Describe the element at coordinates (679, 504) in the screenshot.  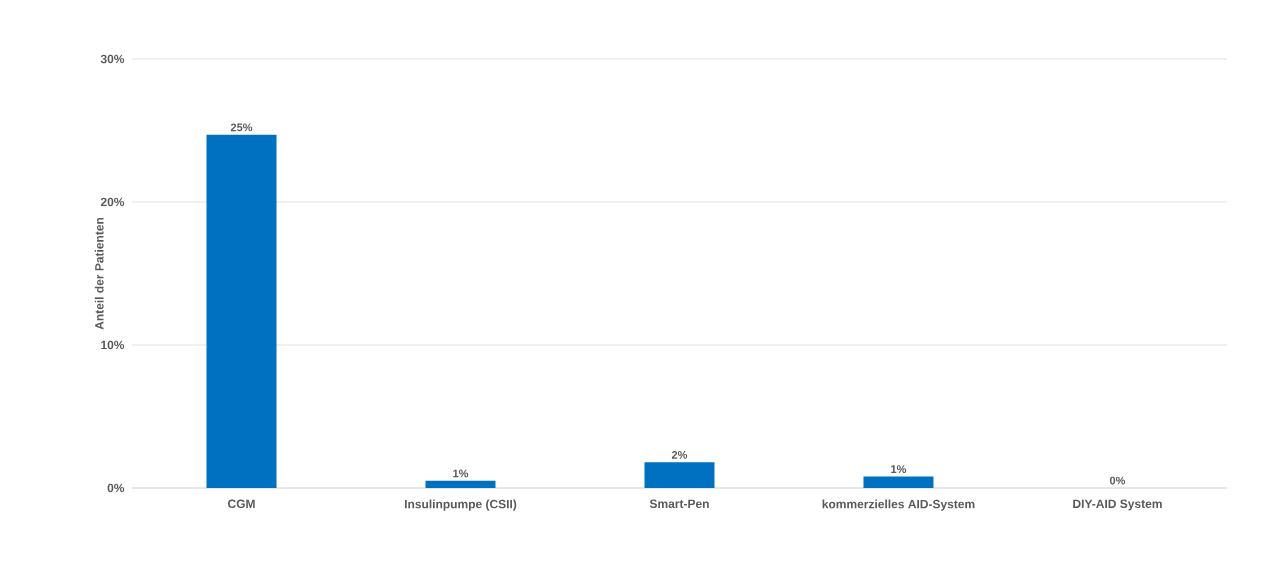
I see `x-tick-label: Smart-Pen` at that location.